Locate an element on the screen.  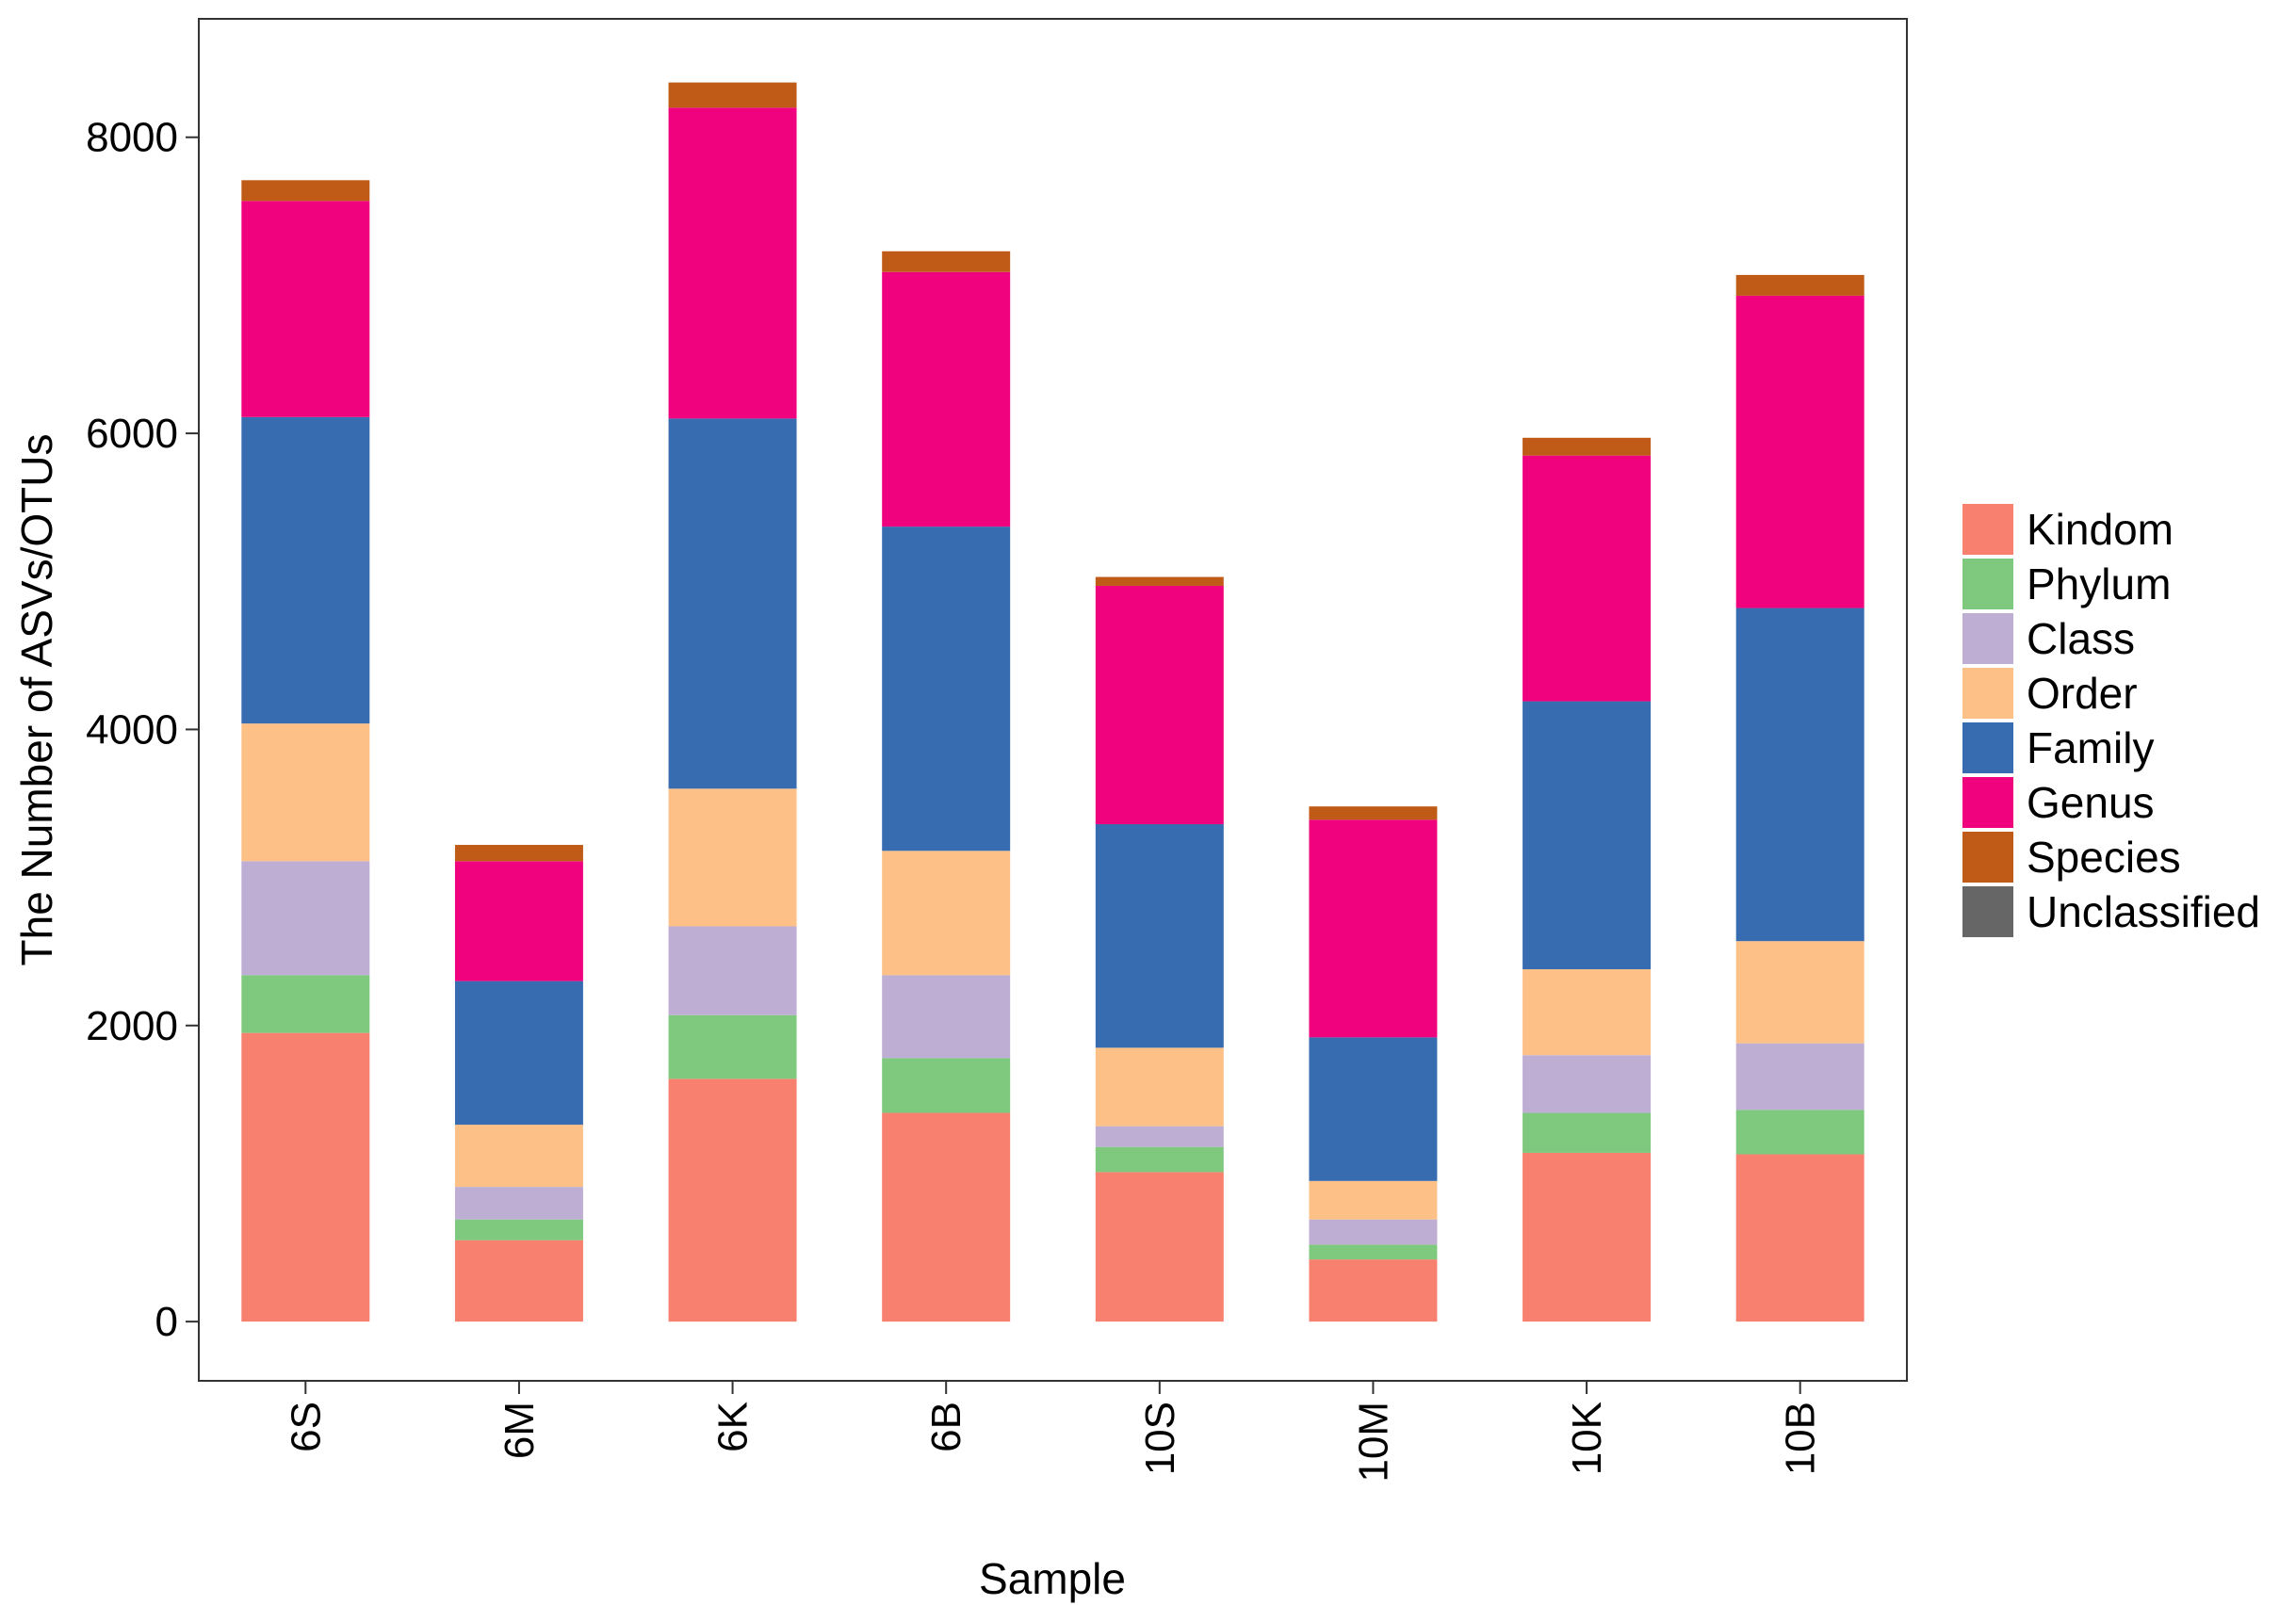
legend-key-order is located at coordinates (1987, 693).